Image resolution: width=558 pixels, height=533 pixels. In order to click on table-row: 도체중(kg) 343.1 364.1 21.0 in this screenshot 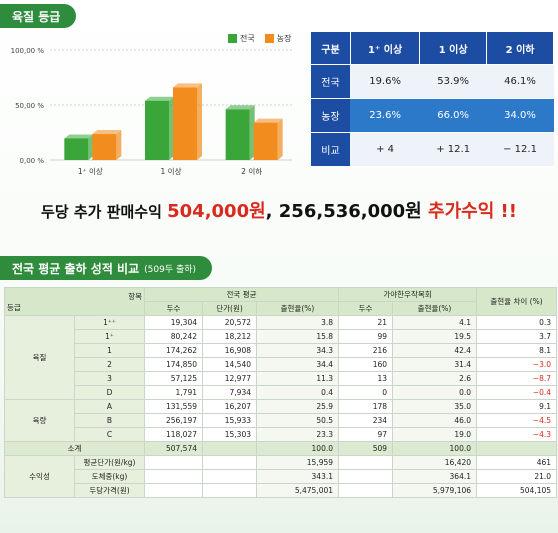, I will do `click(281, 476)`.